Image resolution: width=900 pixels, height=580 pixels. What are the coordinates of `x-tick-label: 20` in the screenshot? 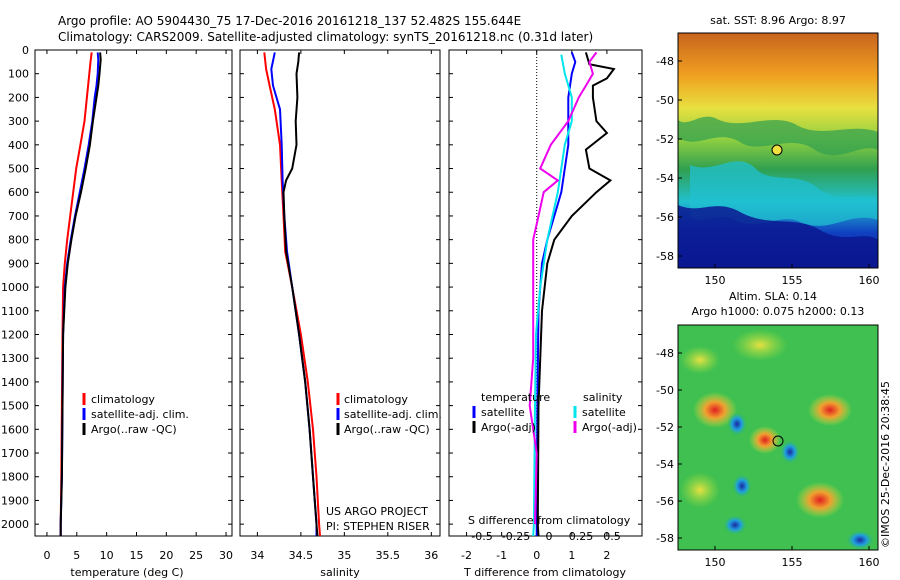 It's located at (166, 555).